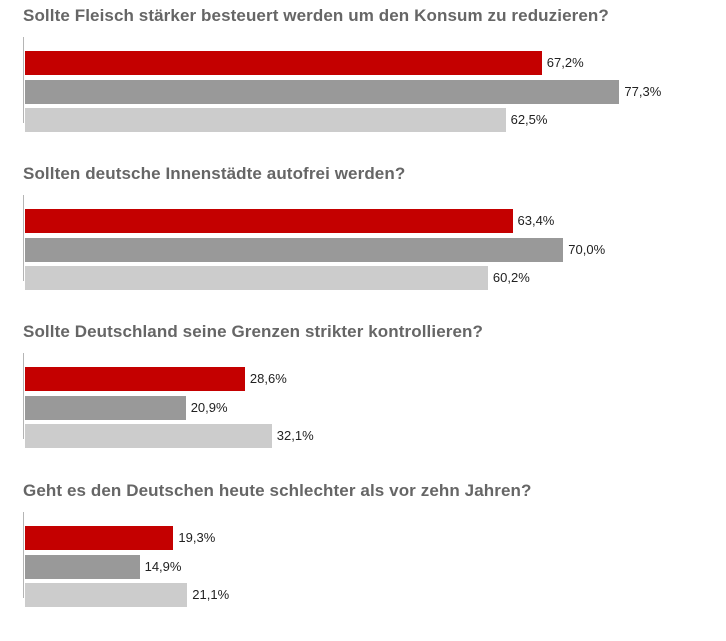  Describe the element at coordinates (536, 220) in the screenshot. I see `bar-value-label: 63,4%` at that location.